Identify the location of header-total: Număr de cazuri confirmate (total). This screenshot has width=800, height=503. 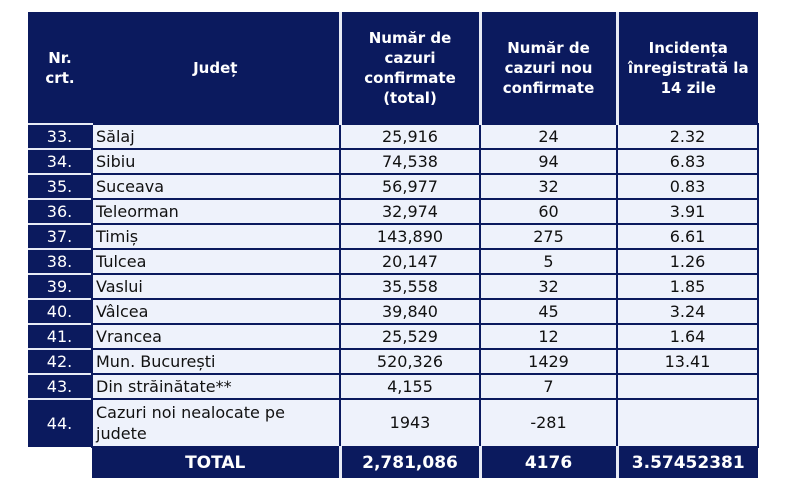
(409, 68).